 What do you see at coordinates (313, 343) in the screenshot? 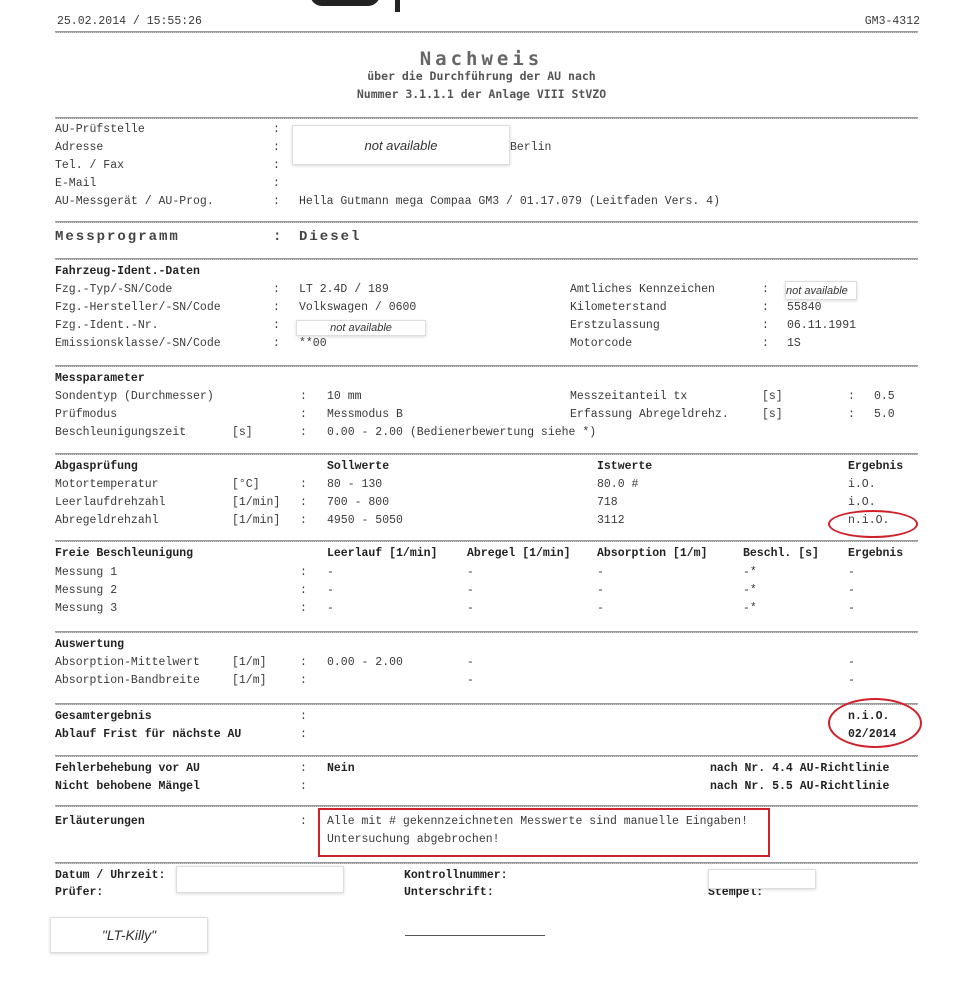
I see `vehicle-value: **00` at bounding box center [313, 343].